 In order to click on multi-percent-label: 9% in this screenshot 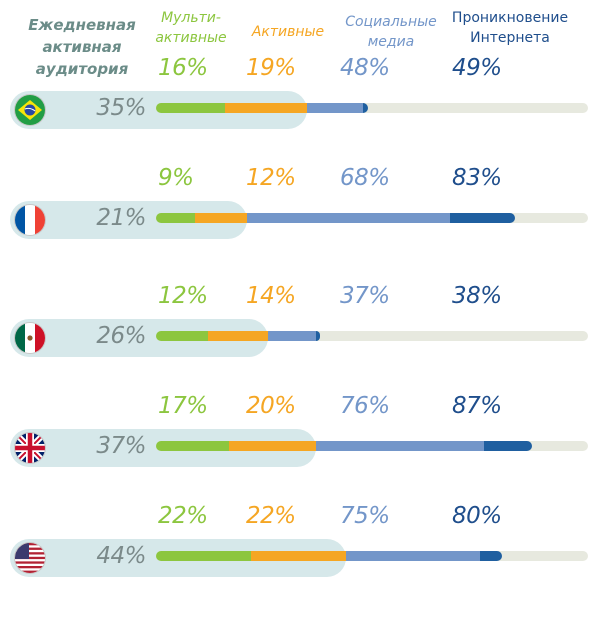, I will do `click(176, 178)`.